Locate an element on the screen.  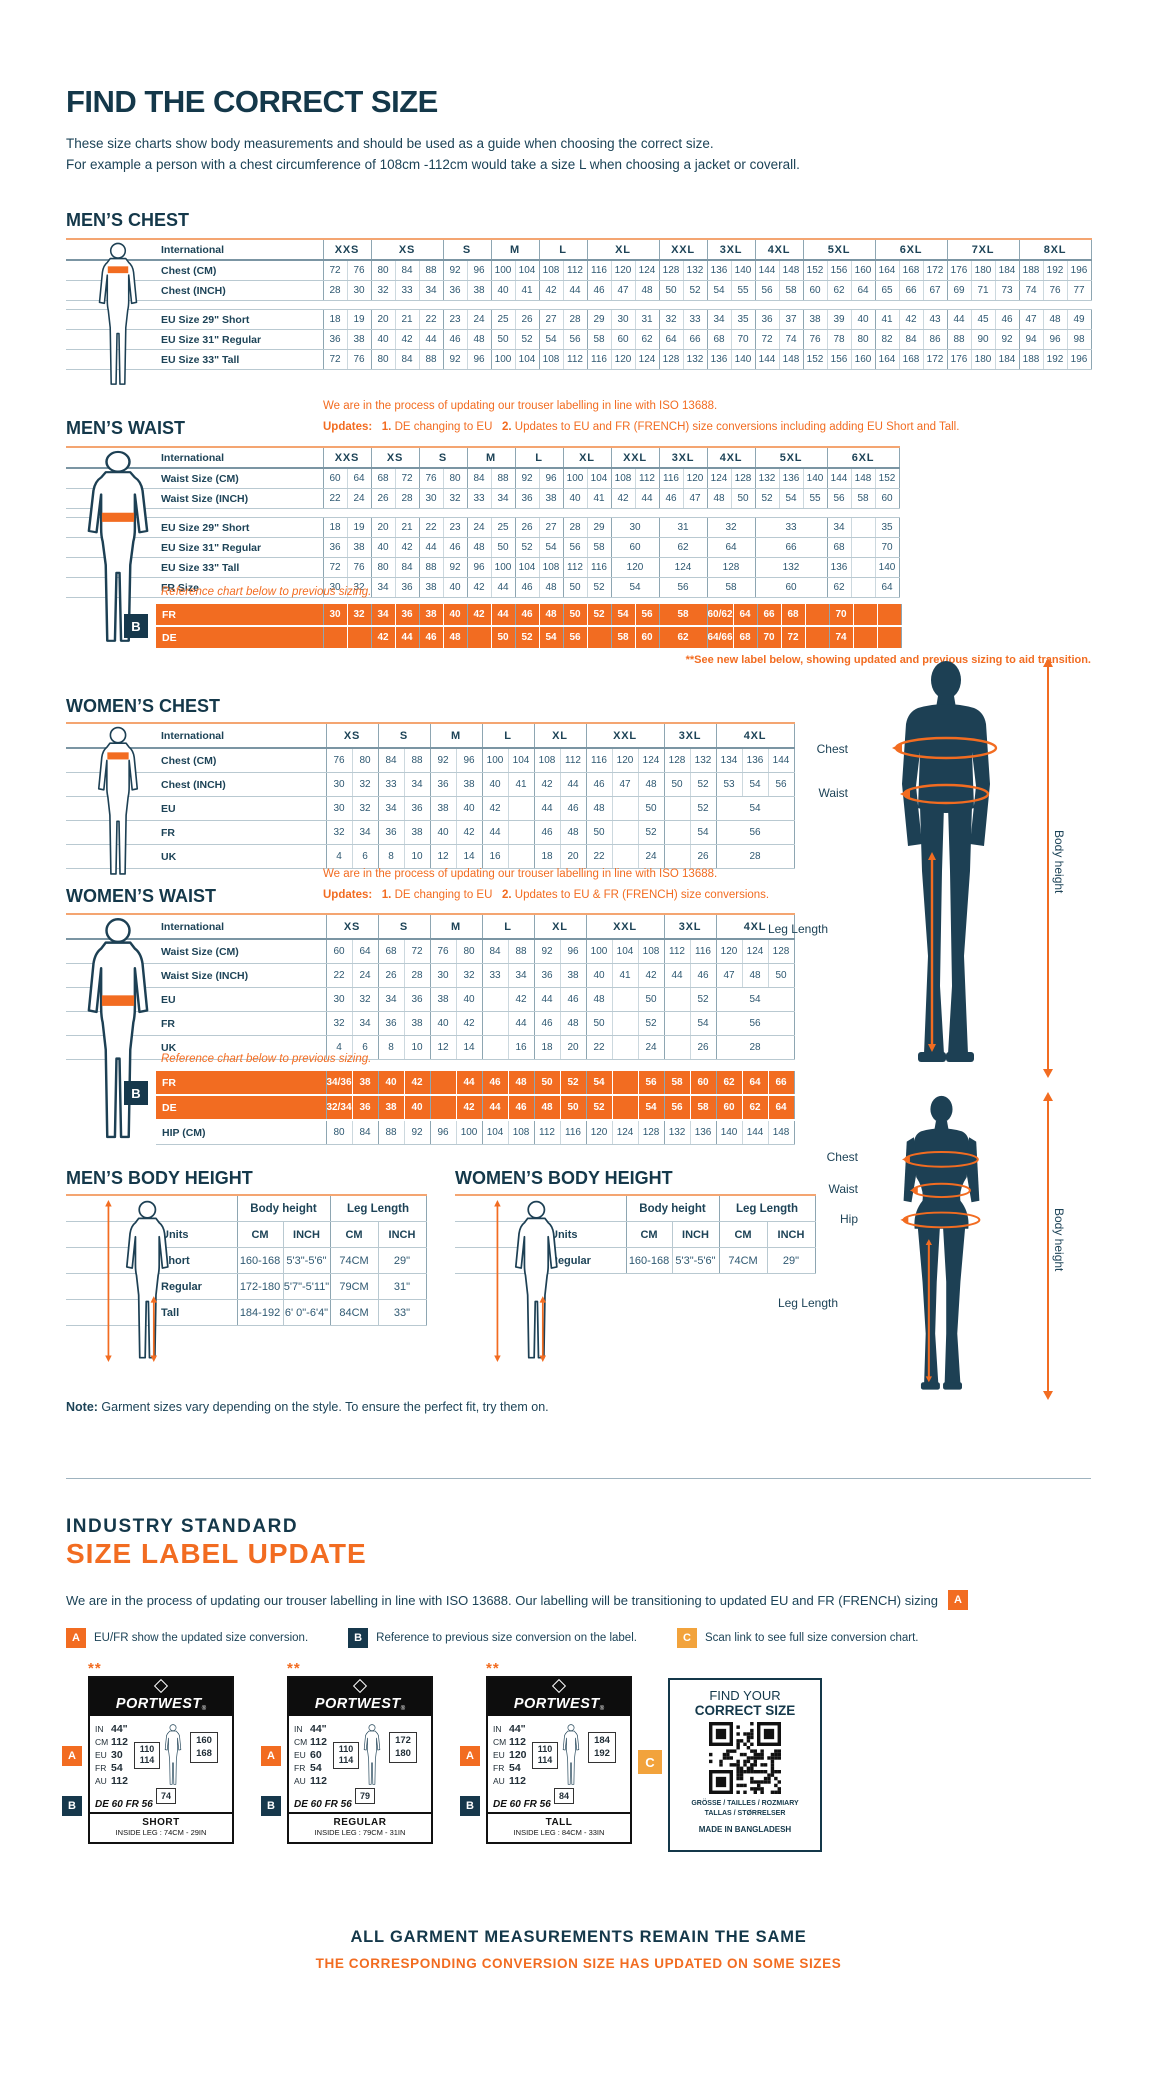
table-cell: 54 is located at coordinates (599, 1083).